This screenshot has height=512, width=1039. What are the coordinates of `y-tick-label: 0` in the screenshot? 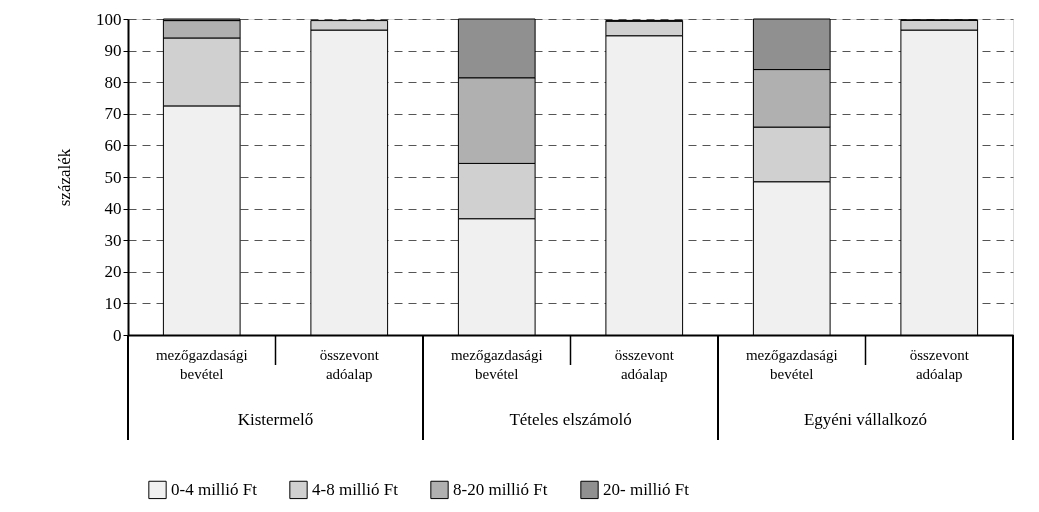 It's located at (117, 335).